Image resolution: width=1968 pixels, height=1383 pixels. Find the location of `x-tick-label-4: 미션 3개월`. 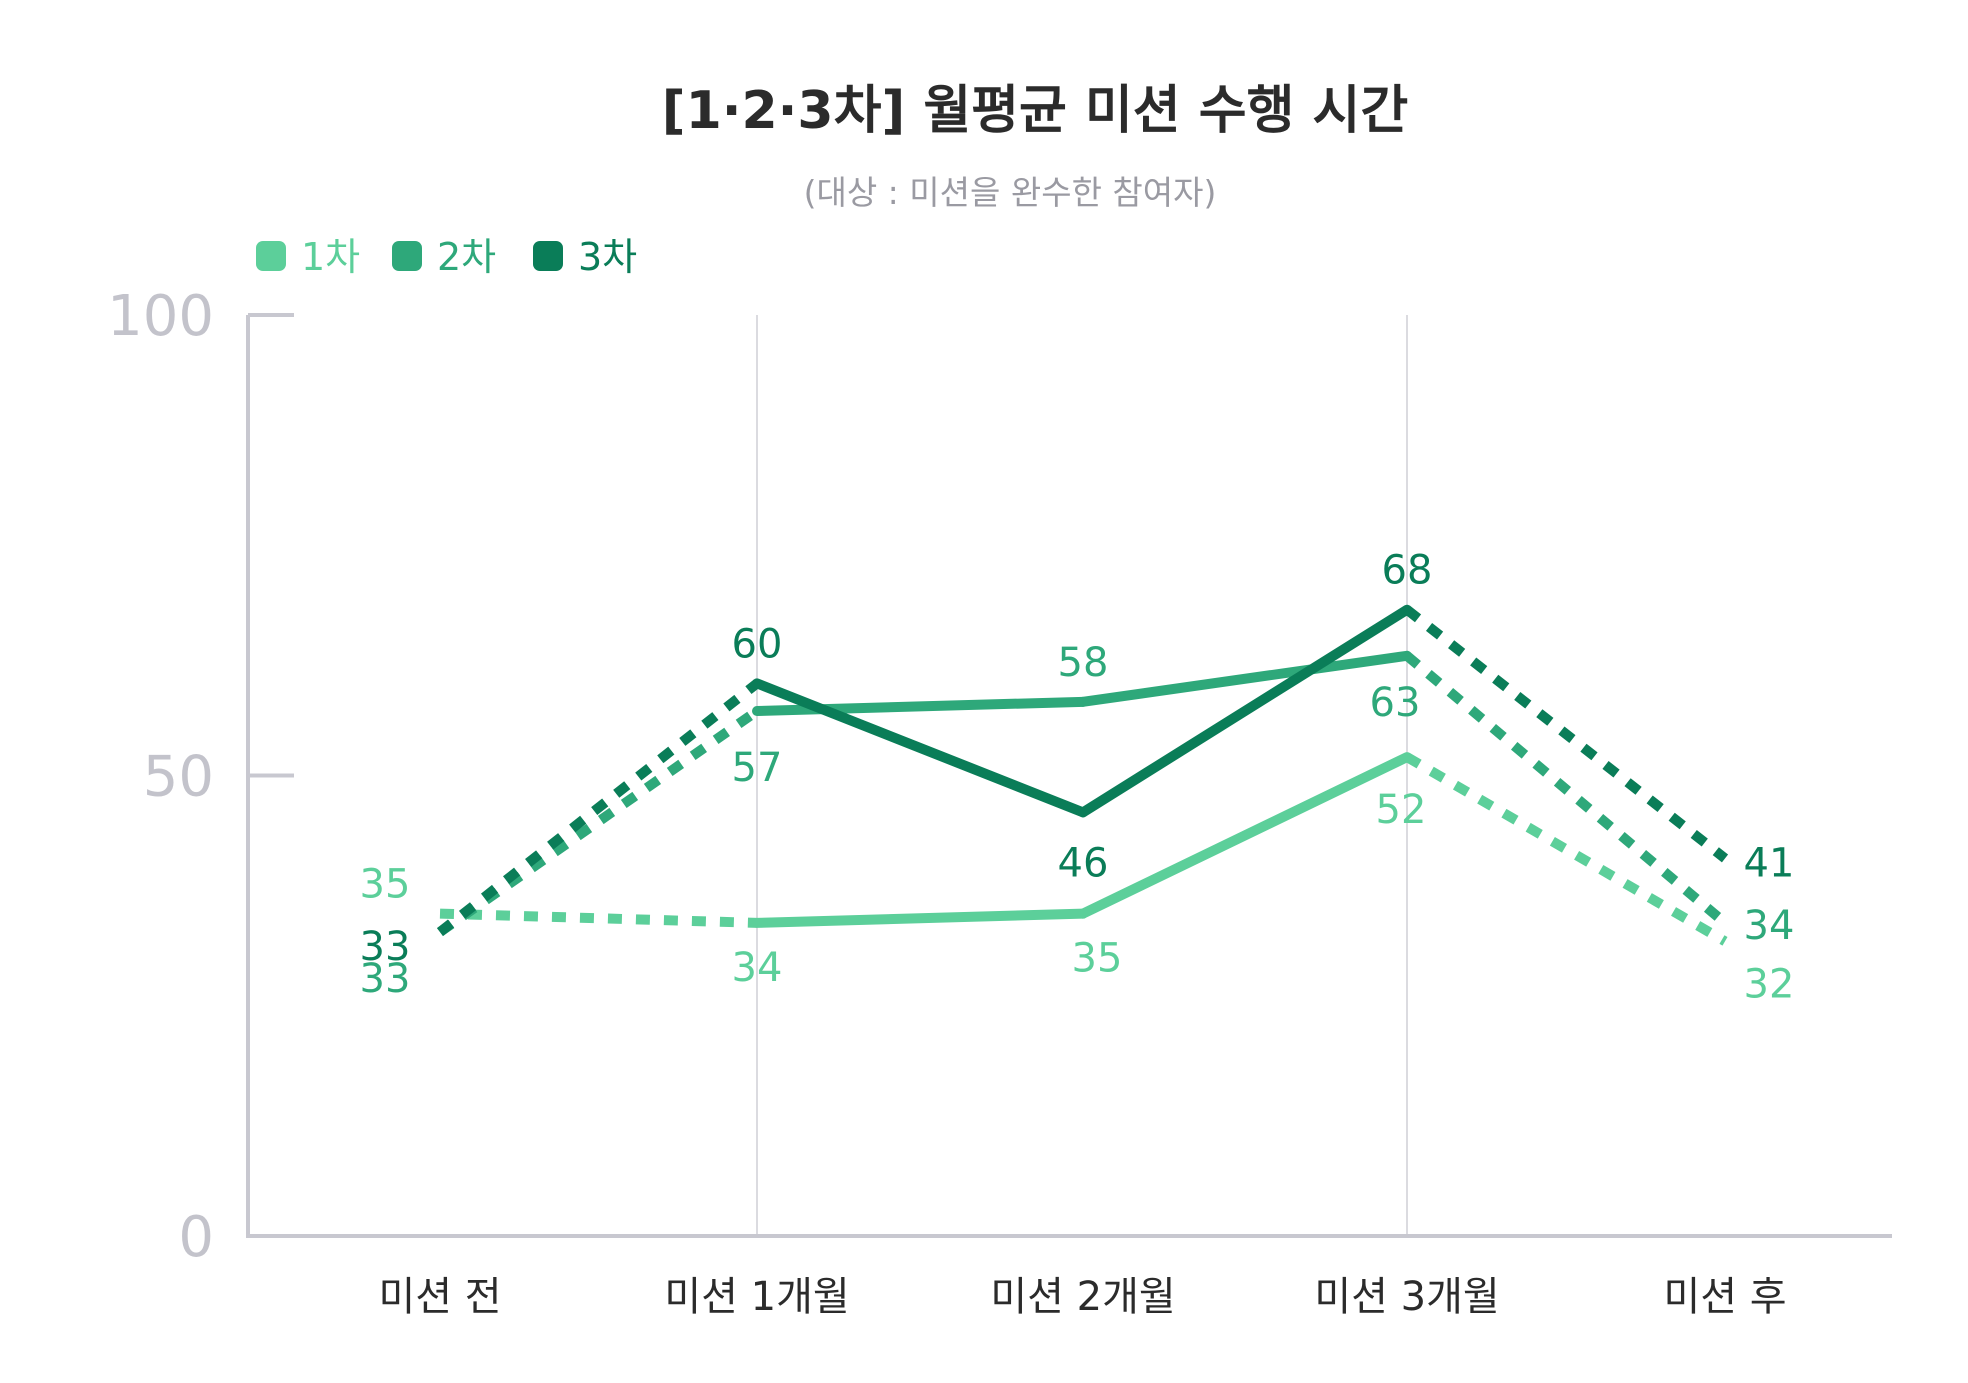

x-tick-label-4: 미션 3개월 is located at coordinates (1406, 1297).